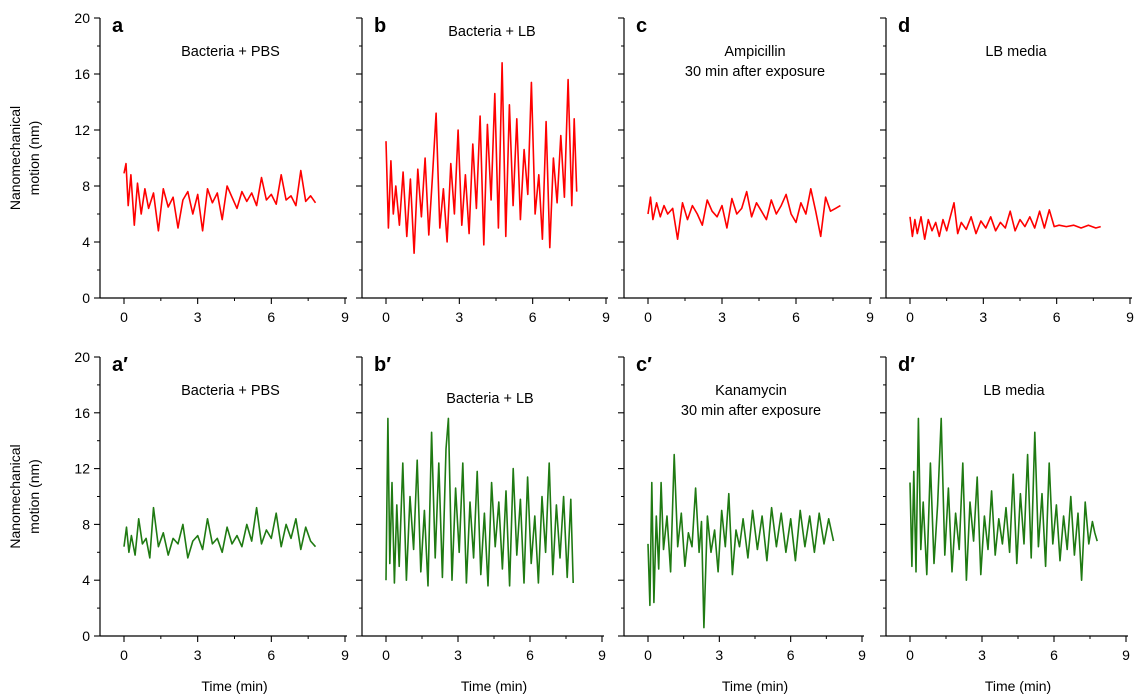 The width and height of the screenshot is (1134, 699). I want to click on panel-letter: d, so click(904, 26).